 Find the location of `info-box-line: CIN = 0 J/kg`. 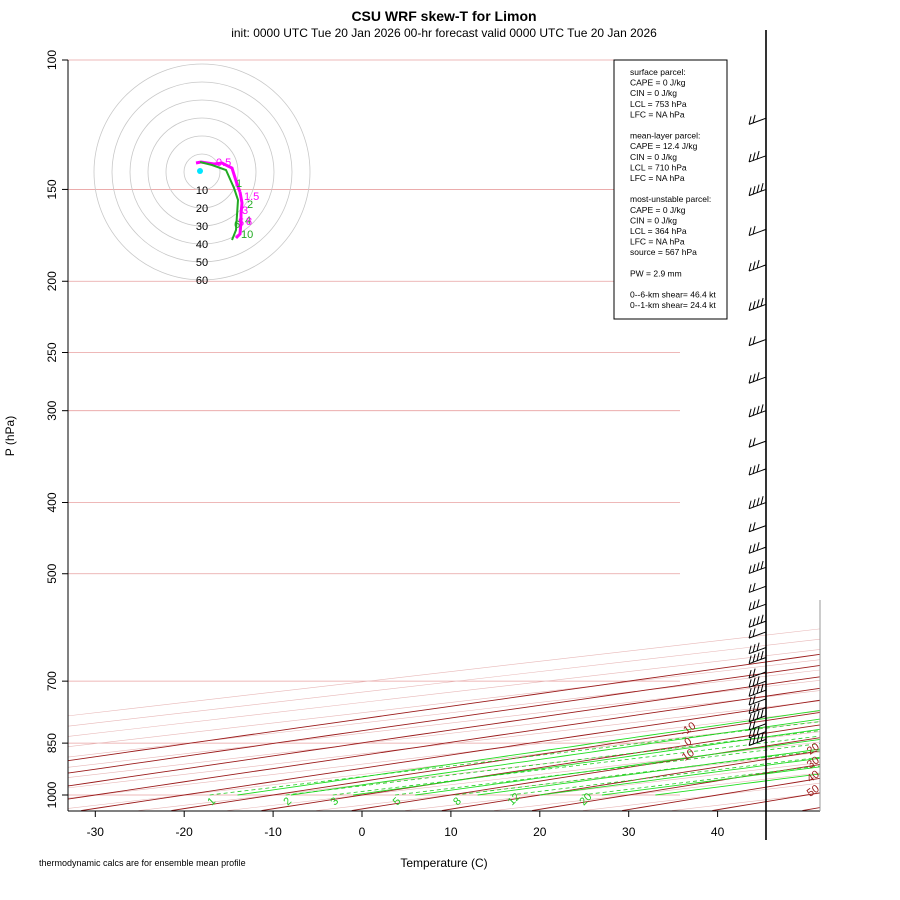

info-box-line: CIN = 0 J/kg is located at coordinates (653, 157).